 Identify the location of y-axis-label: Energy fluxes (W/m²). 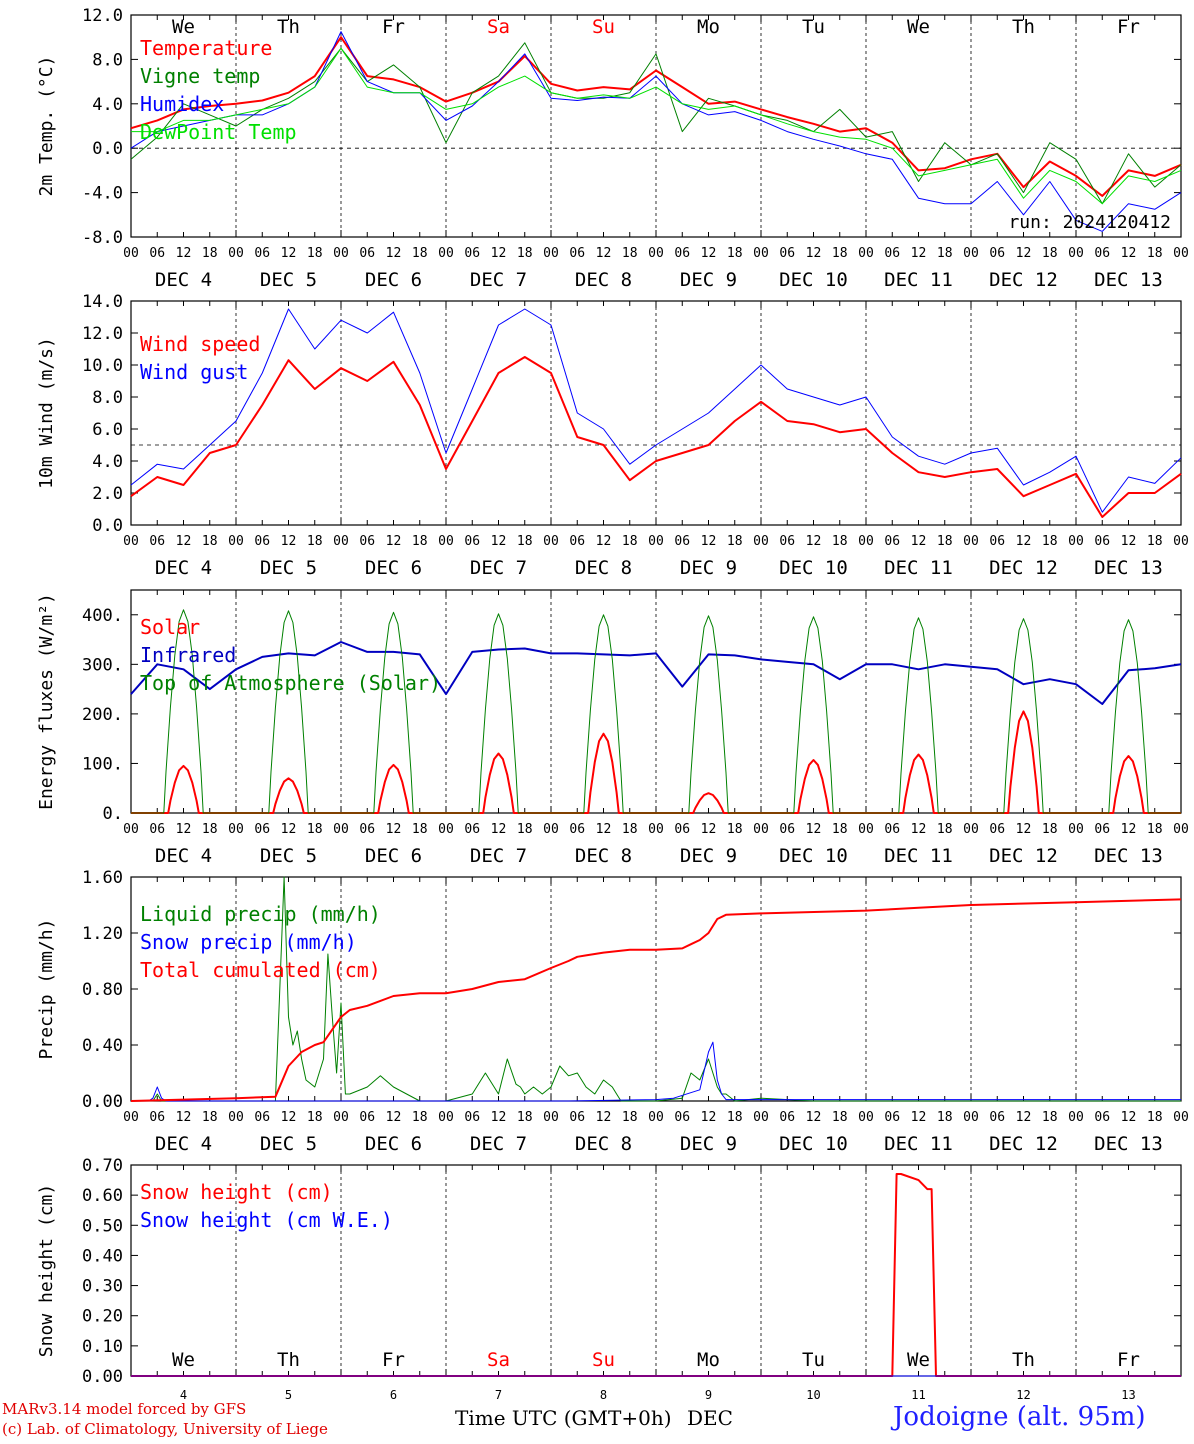
(46, 701).